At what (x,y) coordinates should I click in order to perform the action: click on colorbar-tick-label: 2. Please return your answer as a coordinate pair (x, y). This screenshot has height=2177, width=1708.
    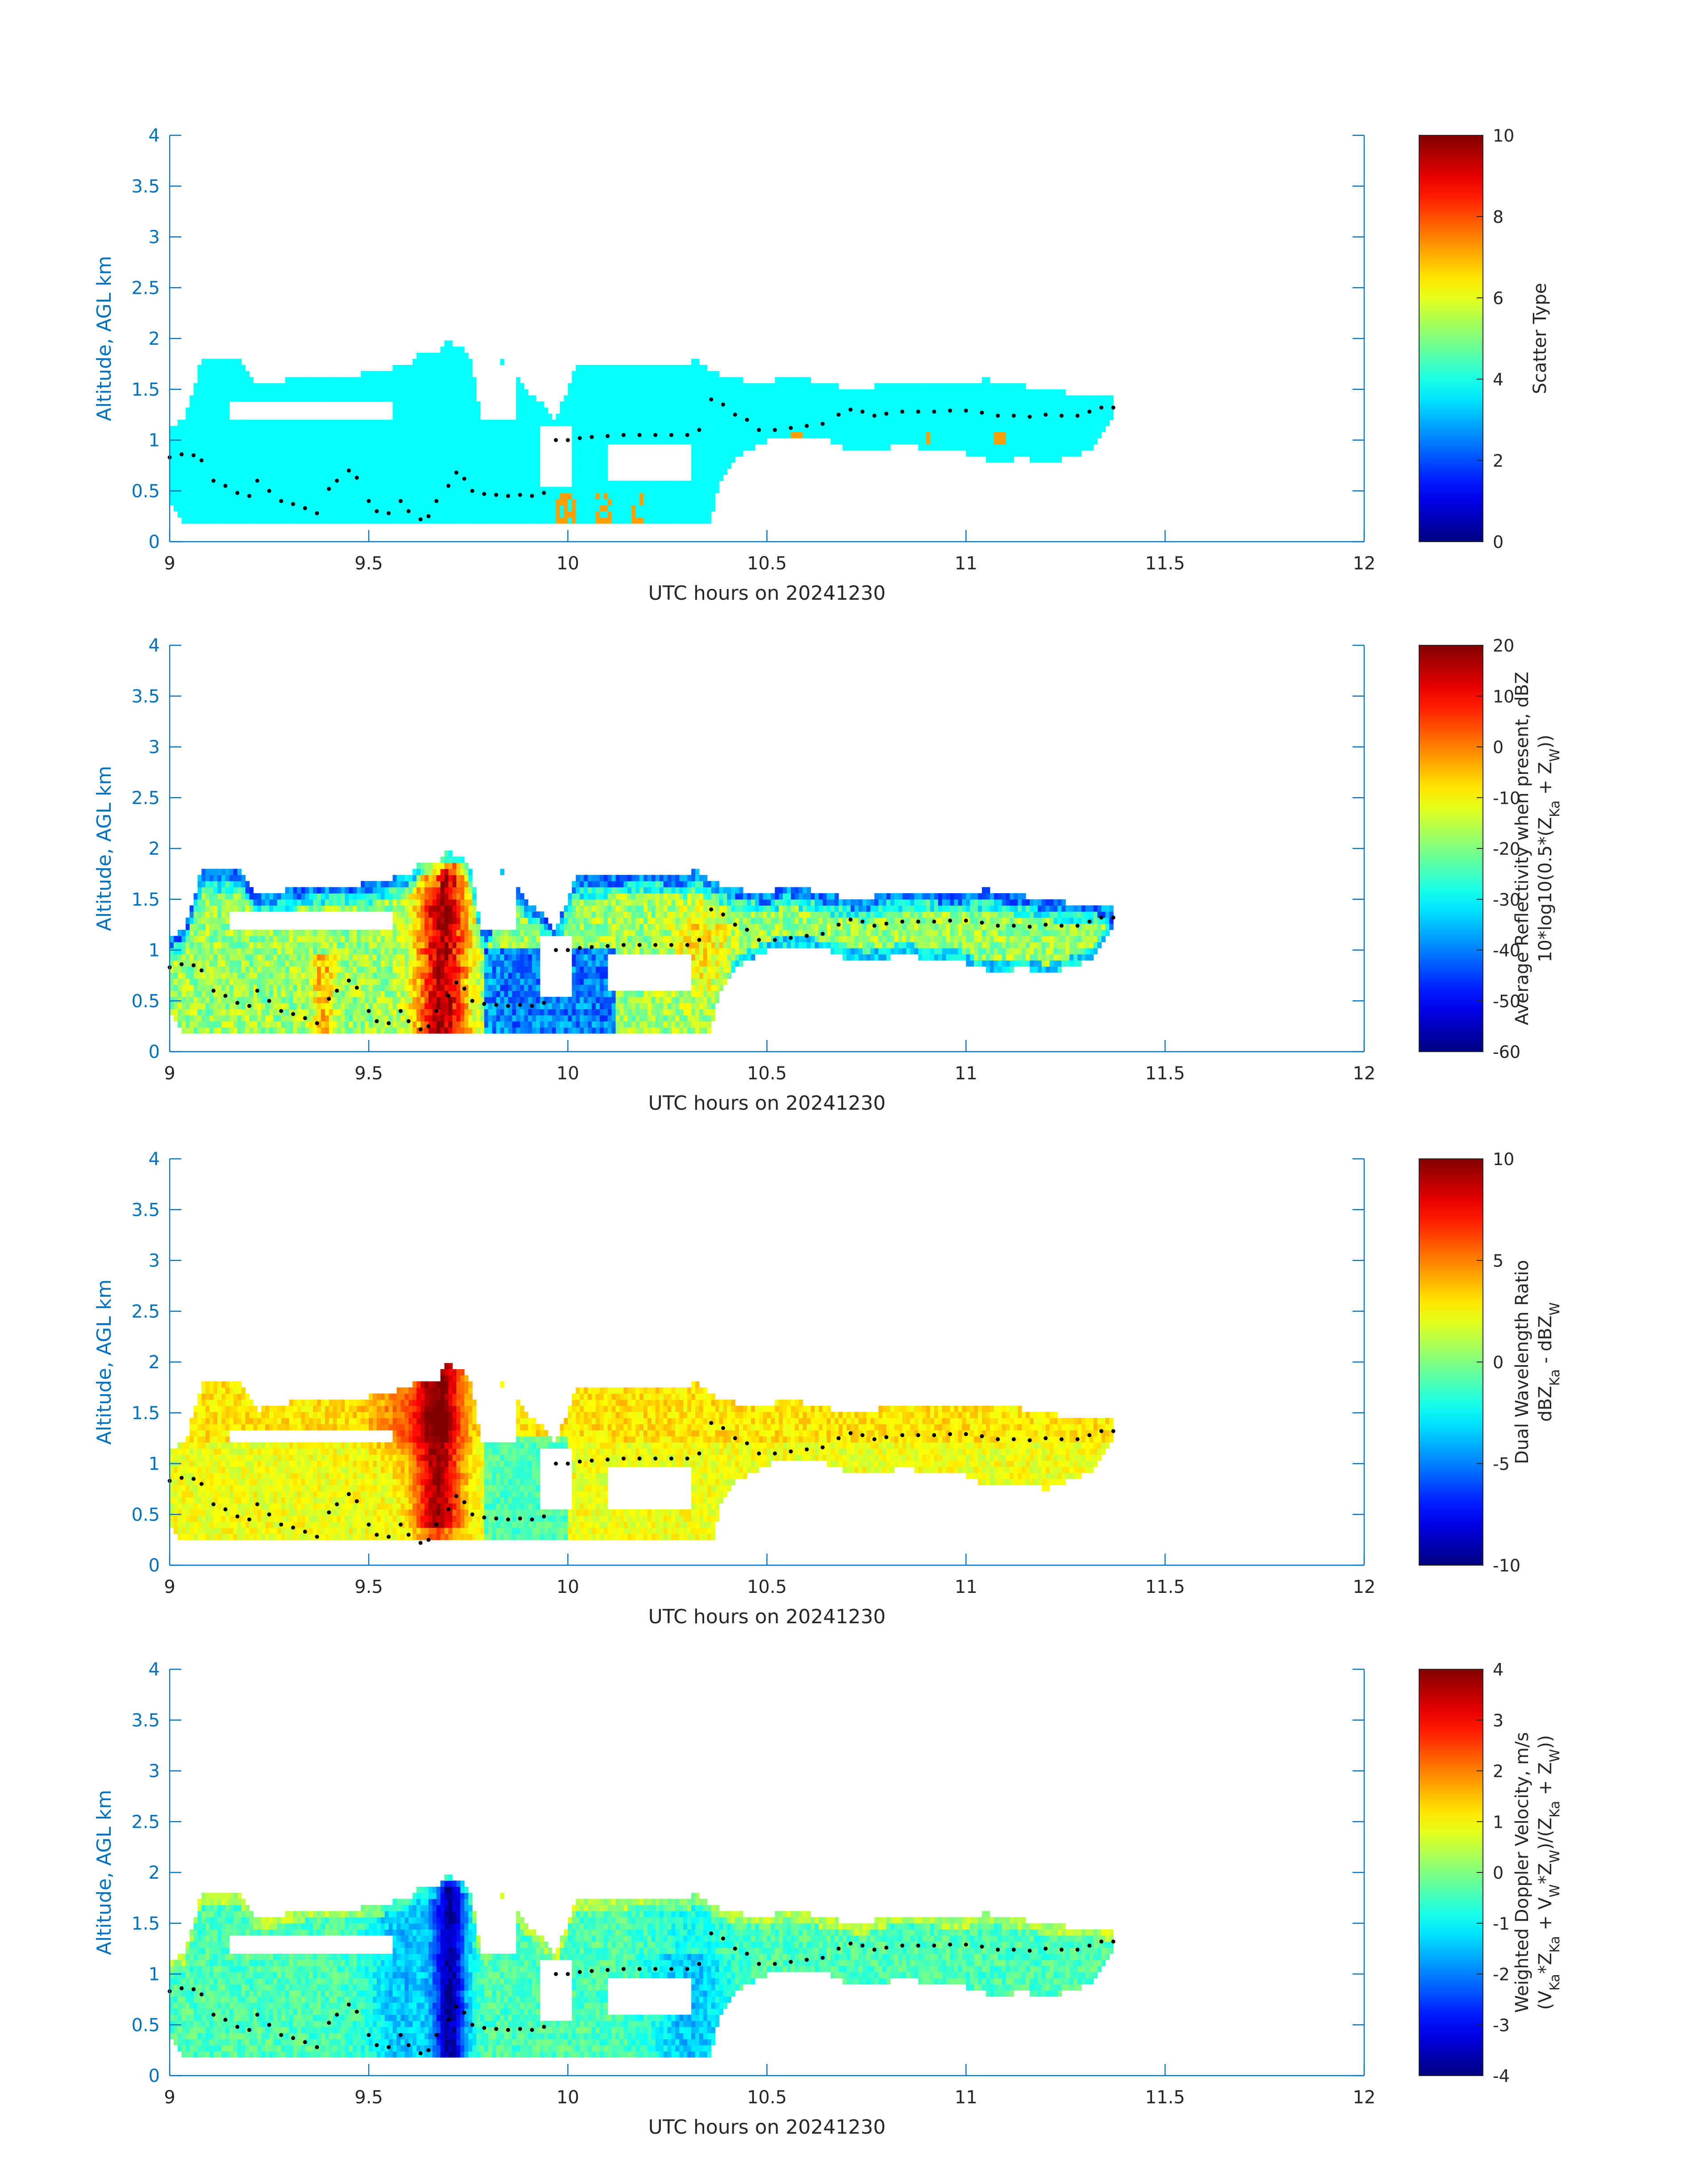
    Looking at the image, I should click on (1498, 461).